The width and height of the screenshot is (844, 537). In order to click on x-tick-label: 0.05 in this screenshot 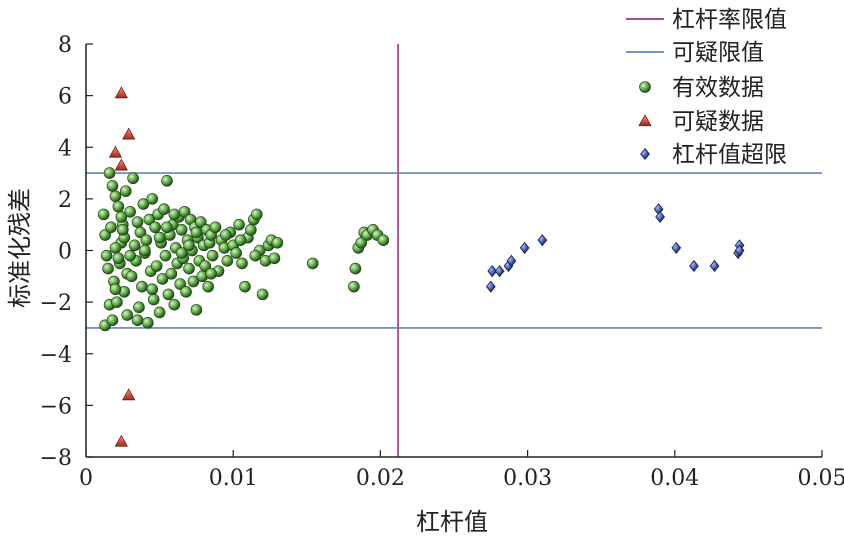, I will do `click(821, 478)`.